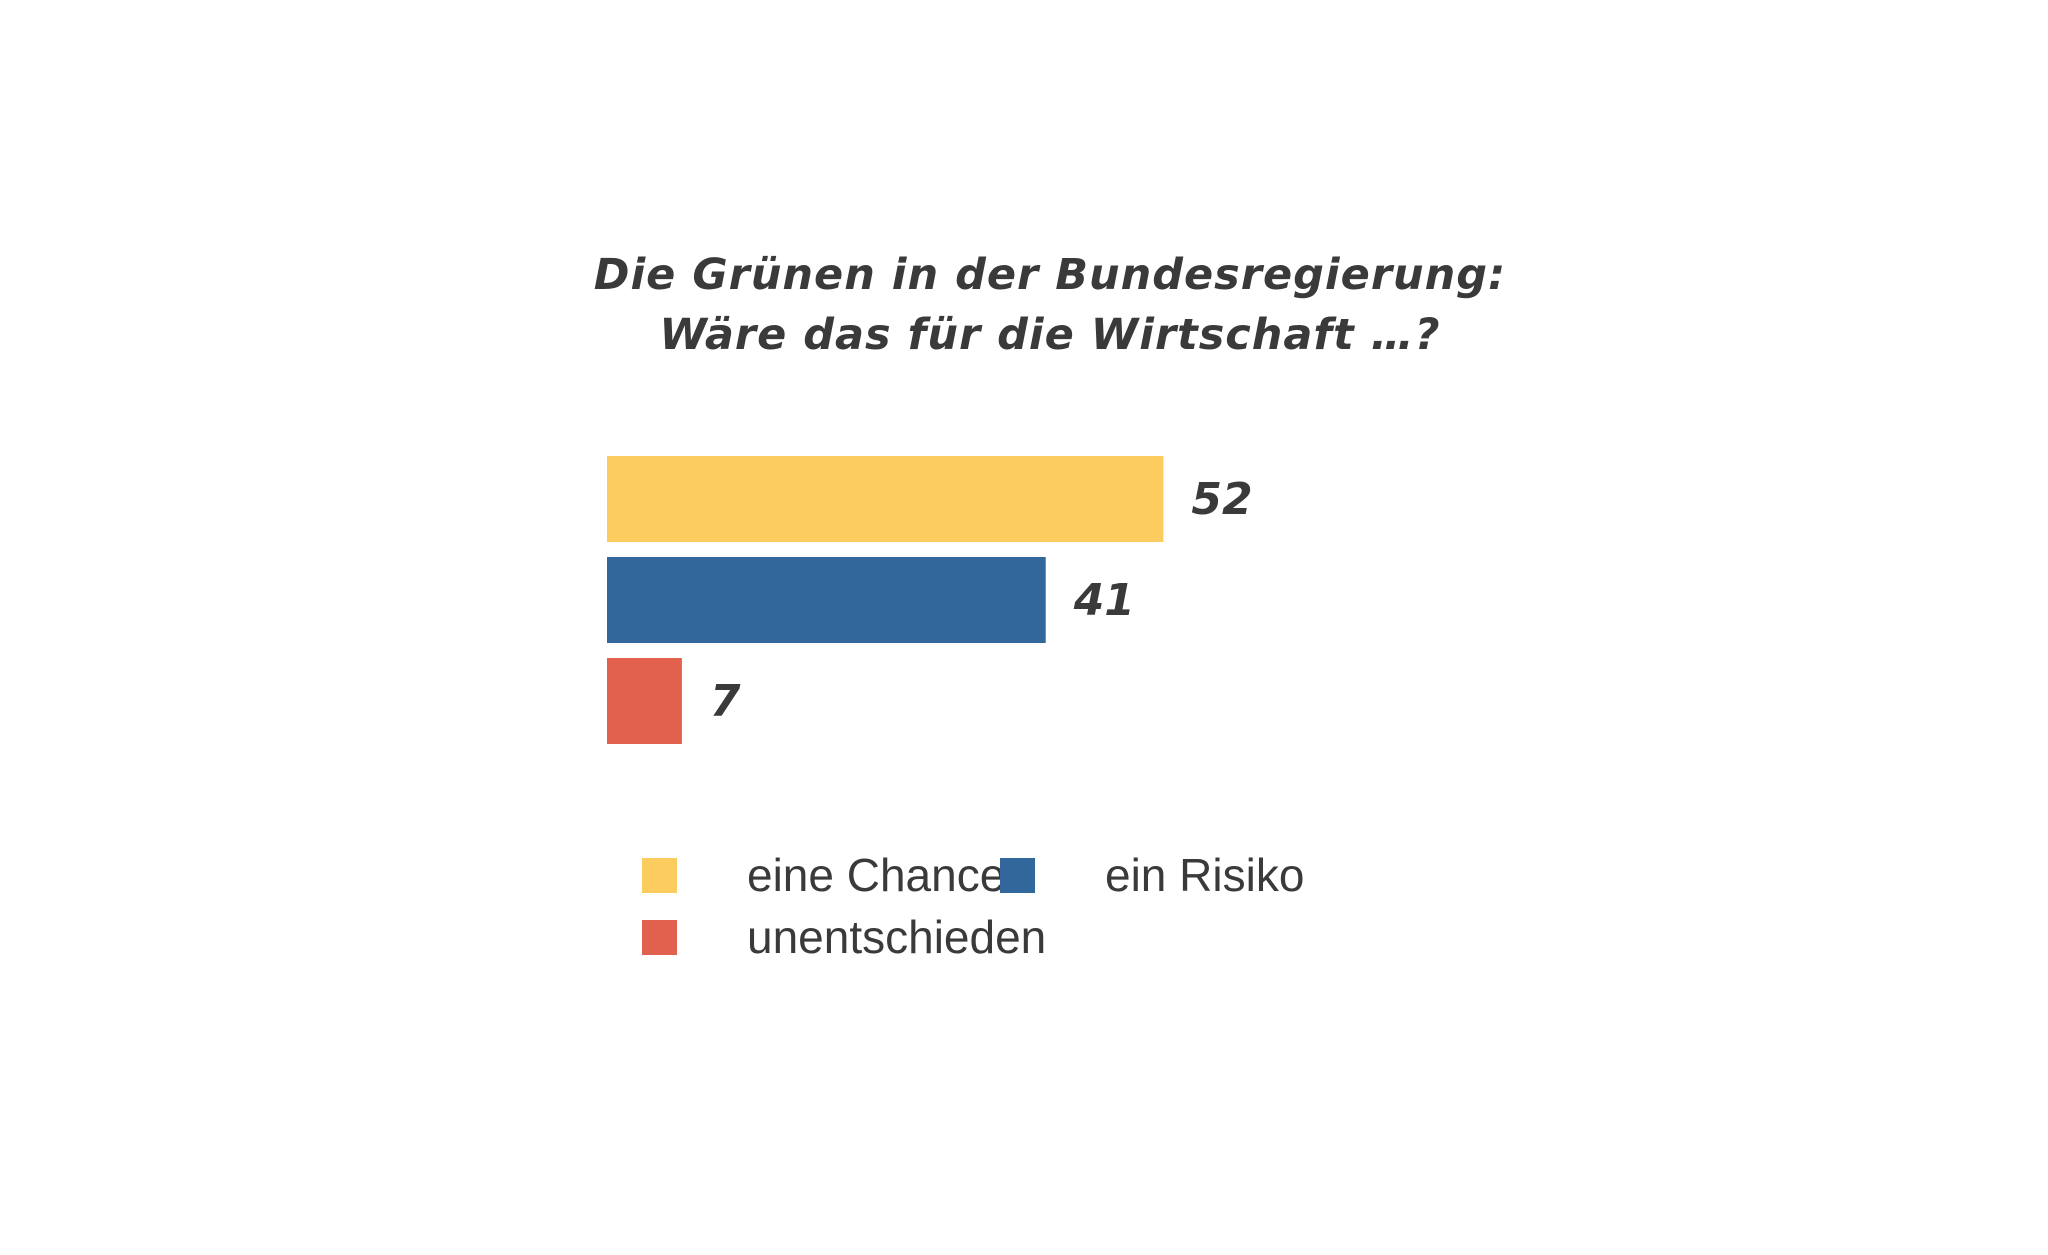 This screenshot has width=2048, height=1255. What do you see at coordinates (1104, 600) in the screenshot?
I see `data-label-risiko: 41` at bounding box center [1104, 600].